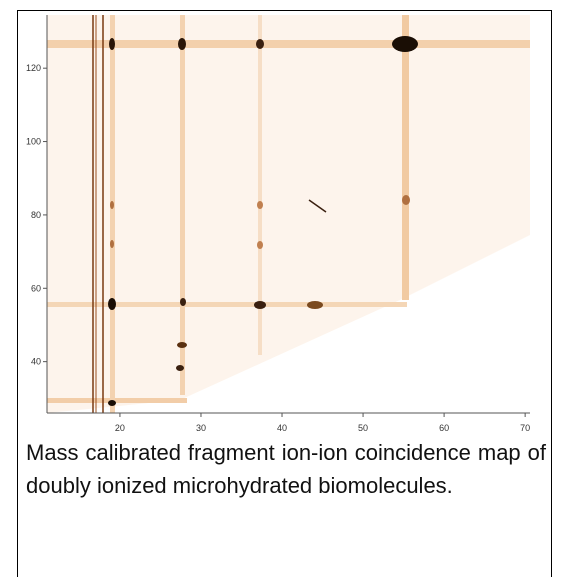 The width and height of the screenshot is (568, 577). Describe the element at coordinates (33, 68) in the screenshot. I see `y-tick-label: 120` at that location.